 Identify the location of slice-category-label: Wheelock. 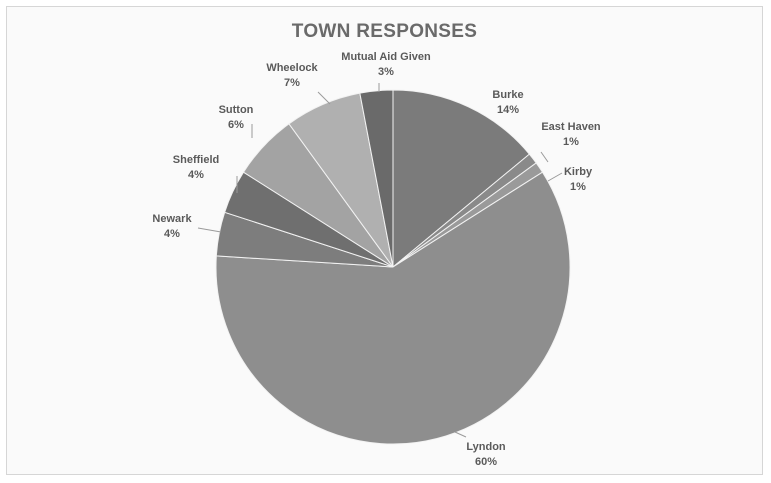
(292, 68).